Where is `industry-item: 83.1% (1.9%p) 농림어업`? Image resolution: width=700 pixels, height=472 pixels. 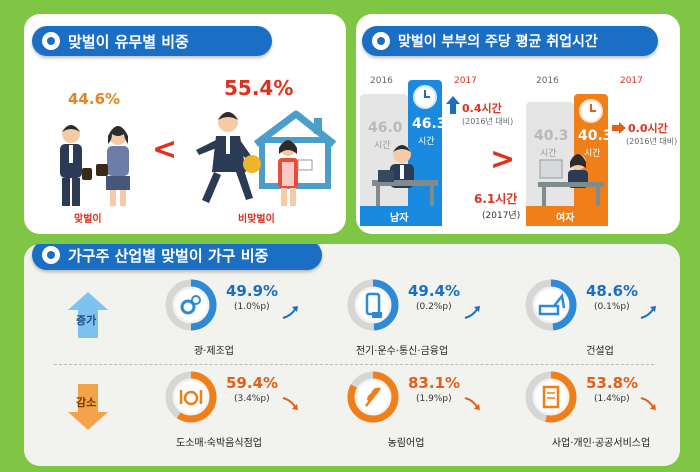
industry-item: 83.1% (1.9%p) 농림어업 is located at coordinates (421, 412).